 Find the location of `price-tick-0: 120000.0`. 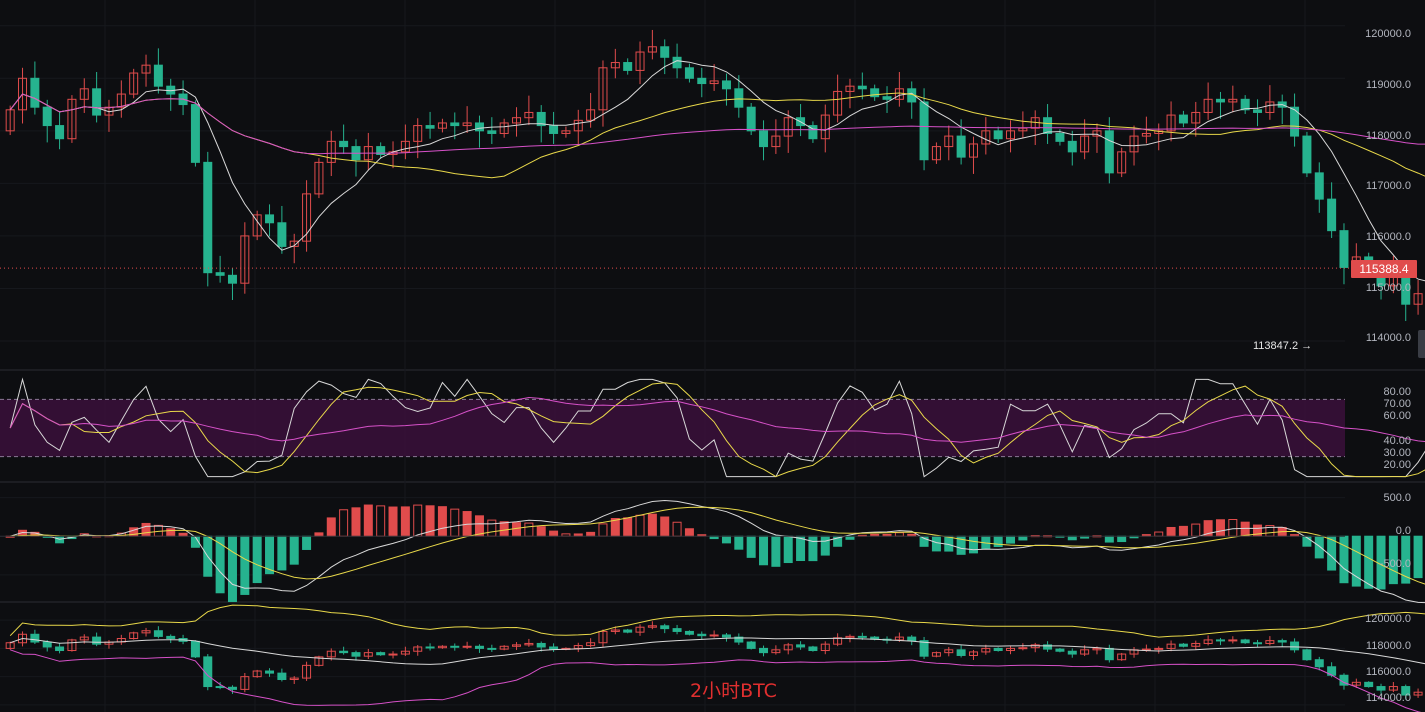

price-tick-0: 120000.0 is located at coordinates (1388, 34).